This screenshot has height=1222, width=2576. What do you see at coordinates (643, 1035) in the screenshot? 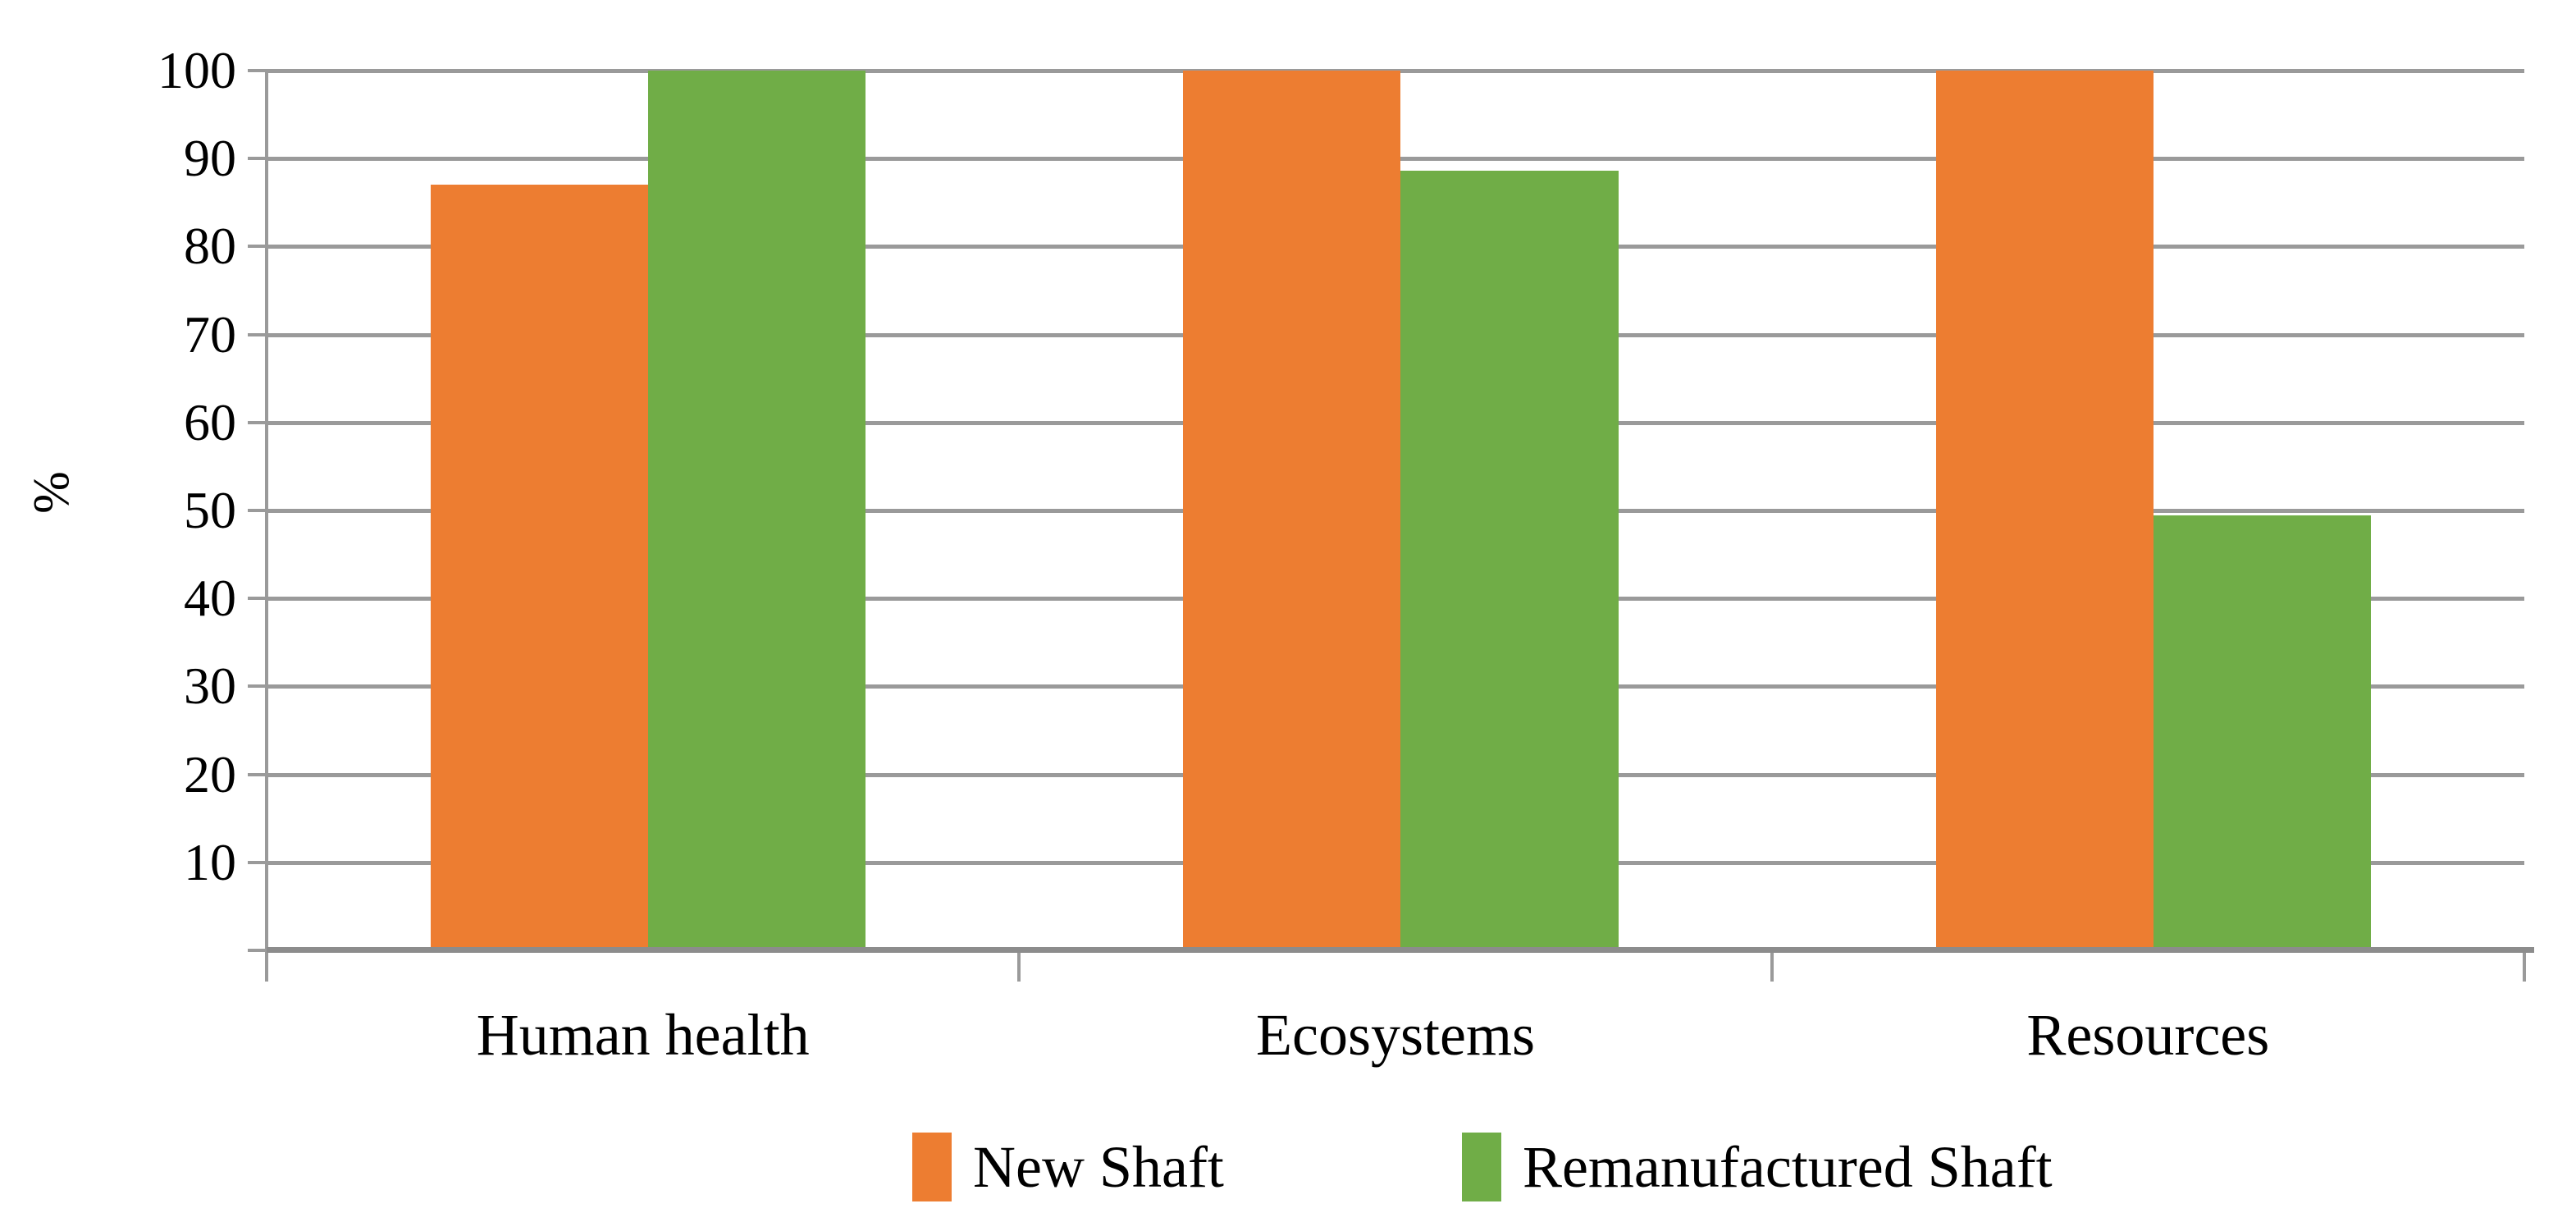
I see `x-axis-label-human-health: Human health` at bounding box center [643, 1035].